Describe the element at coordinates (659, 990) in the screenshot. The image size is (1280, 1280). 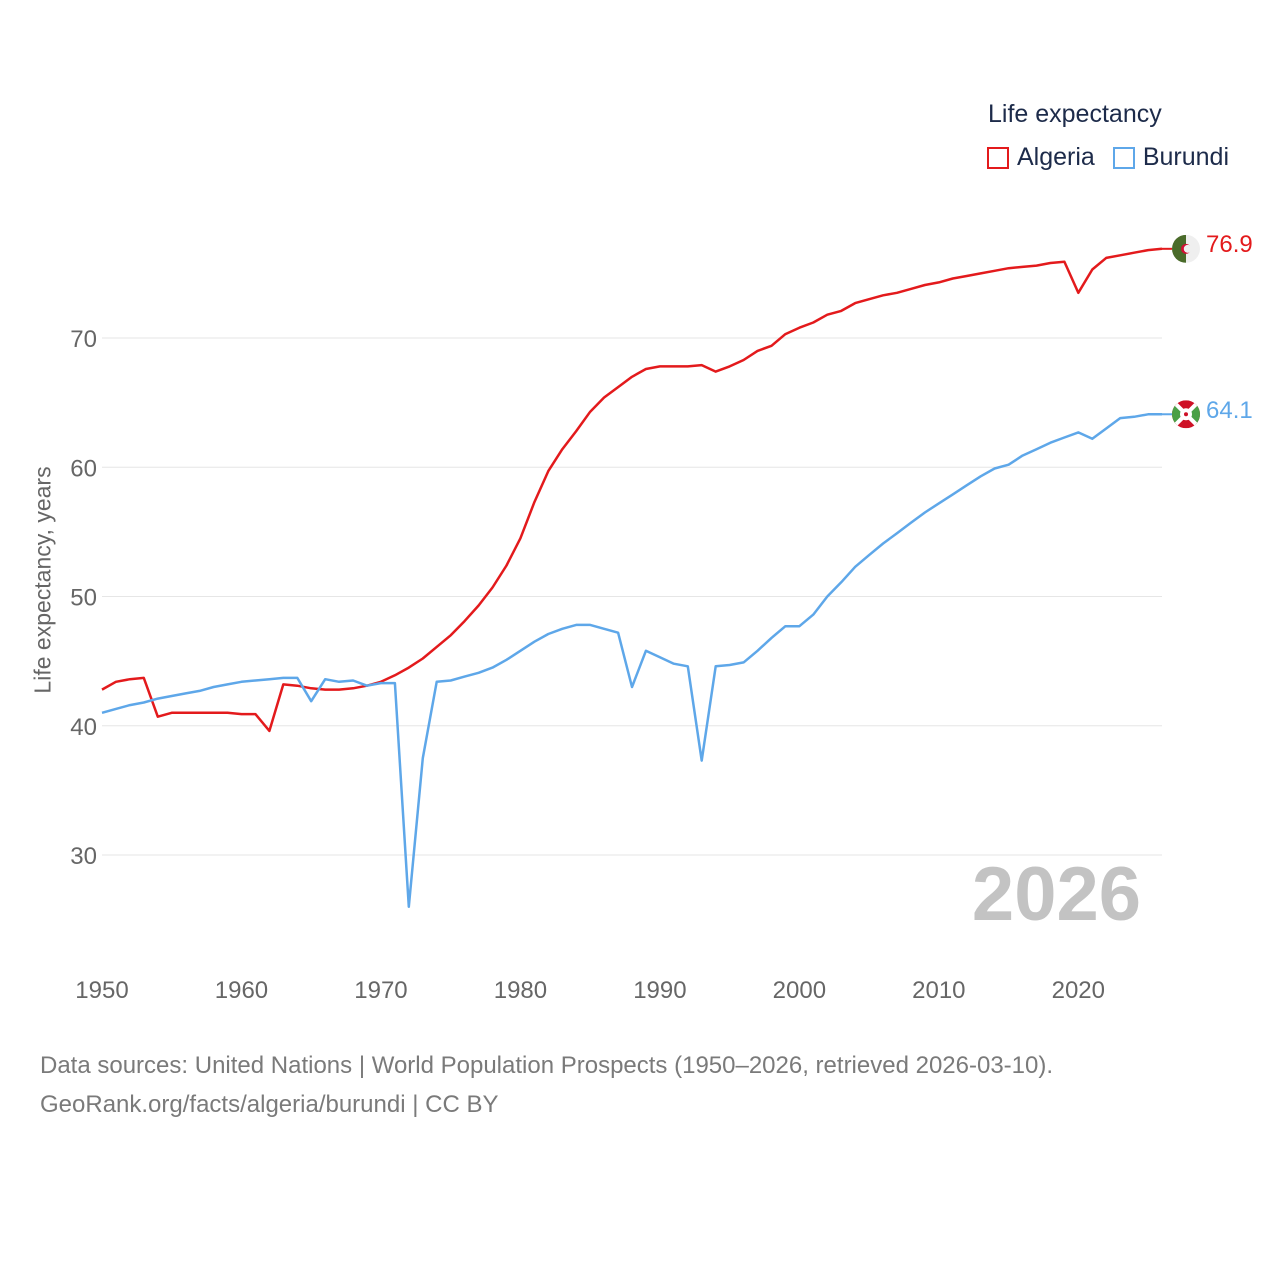
I see `x-tick-label: 1990` at that location.